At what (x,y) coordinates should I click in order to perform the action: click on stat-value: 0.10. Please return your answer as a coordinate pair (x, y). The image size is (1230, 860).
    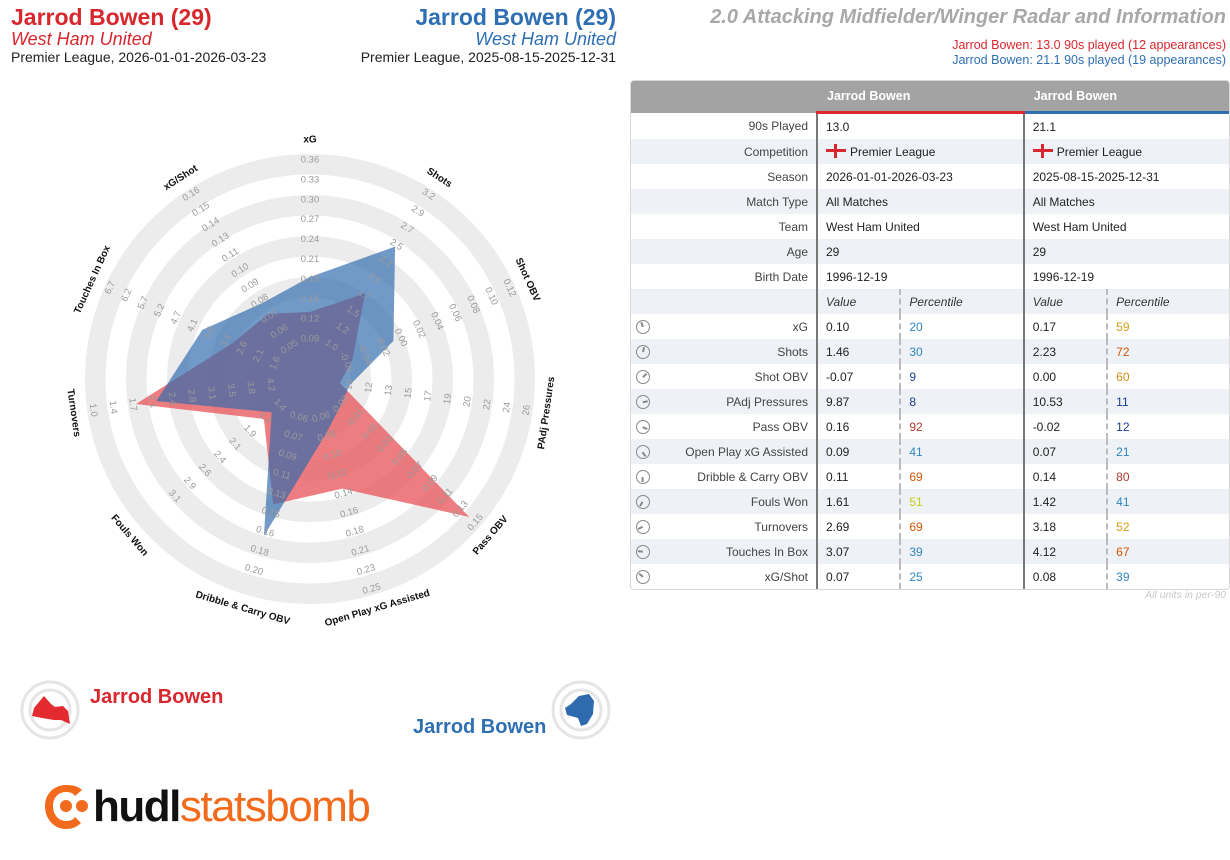
    Looking at the image, I should click on (858, 326).